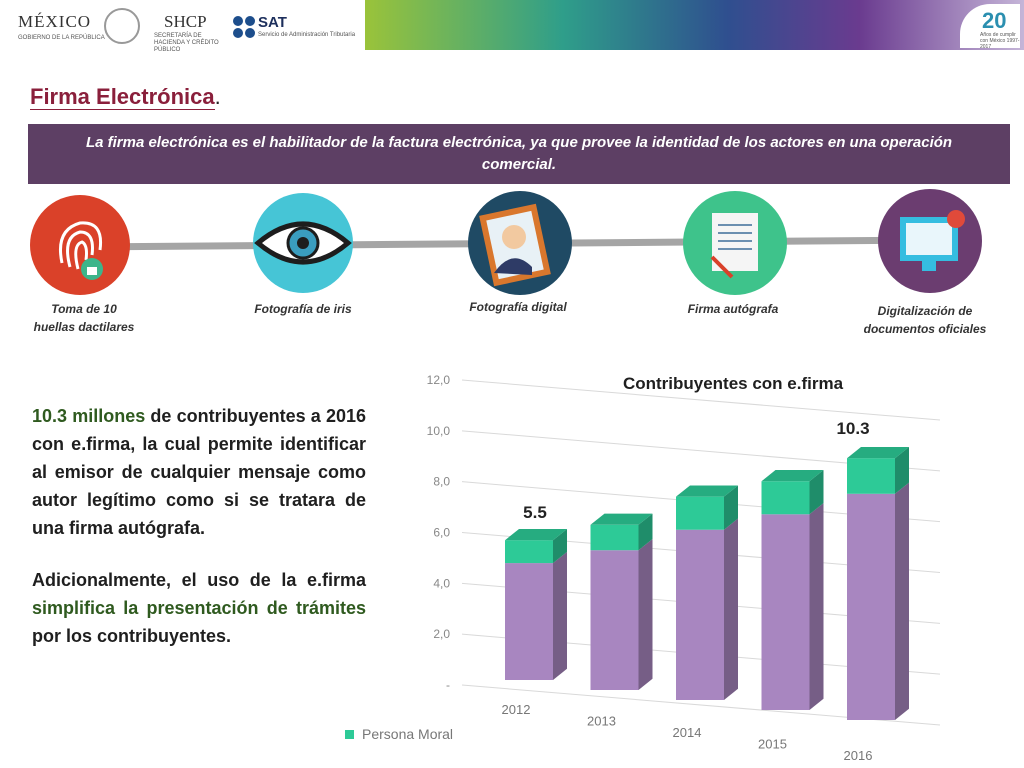  What do you see at coordinates (733, 309) in the screenshot?
I see `step-label: Firma autógrafa` at bounding box center [733, 309].